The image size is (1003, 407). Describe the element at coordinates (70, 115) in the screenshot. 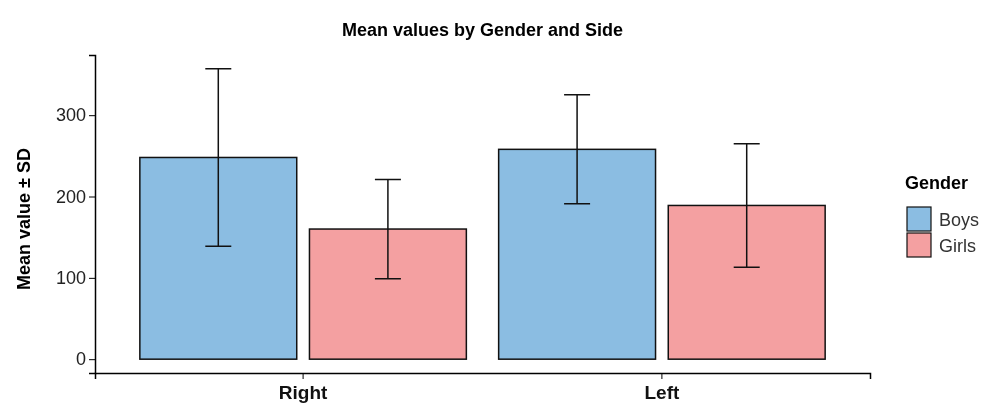

I see `y-tick-label: 300` at that location.